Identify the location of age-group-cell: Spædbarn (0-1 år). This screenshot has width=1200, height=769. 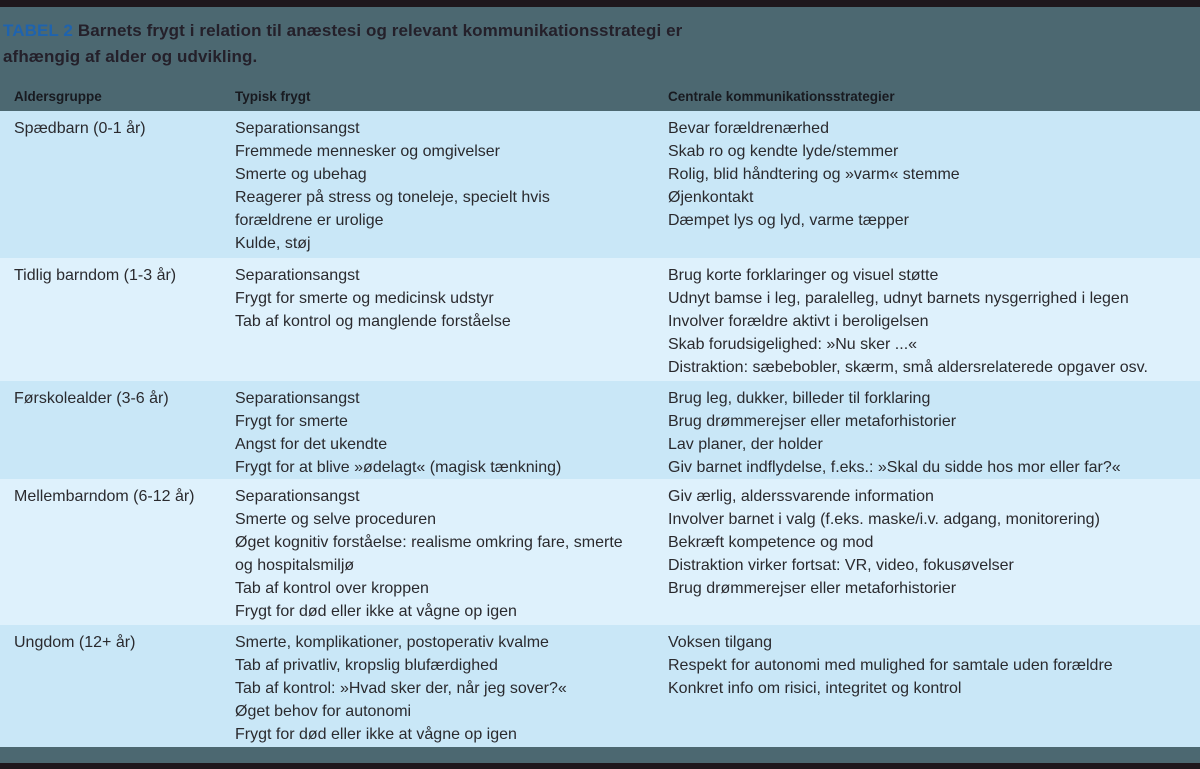
(80, 128).